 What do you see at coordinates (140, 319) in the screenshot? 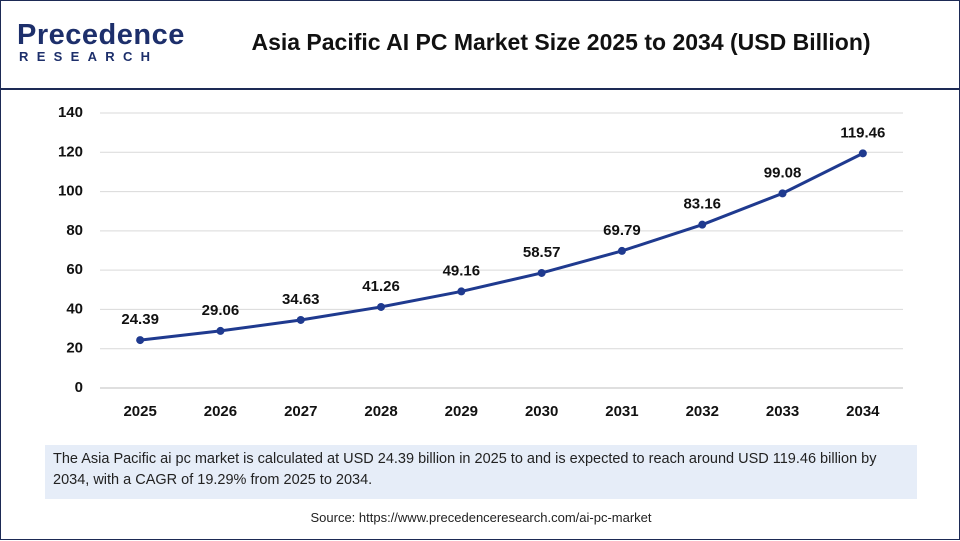
I see `data-label: 24.39` at bounding box center [140, 319].